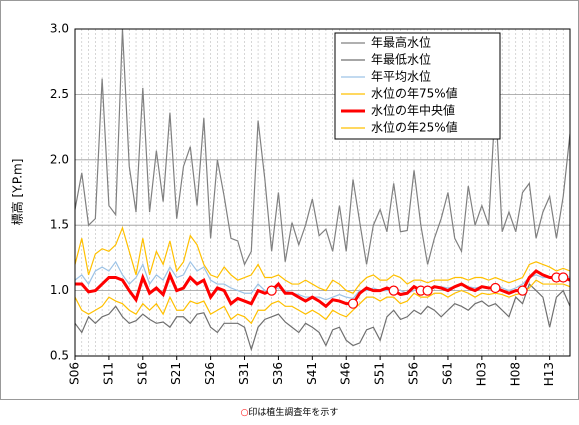  I want to click on legend-label: 年最高水位, so click(401, 42).